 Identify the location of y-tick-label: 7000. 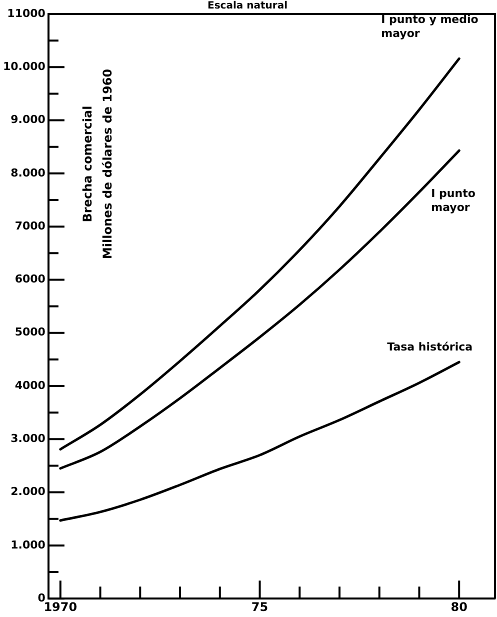
(30, 225).